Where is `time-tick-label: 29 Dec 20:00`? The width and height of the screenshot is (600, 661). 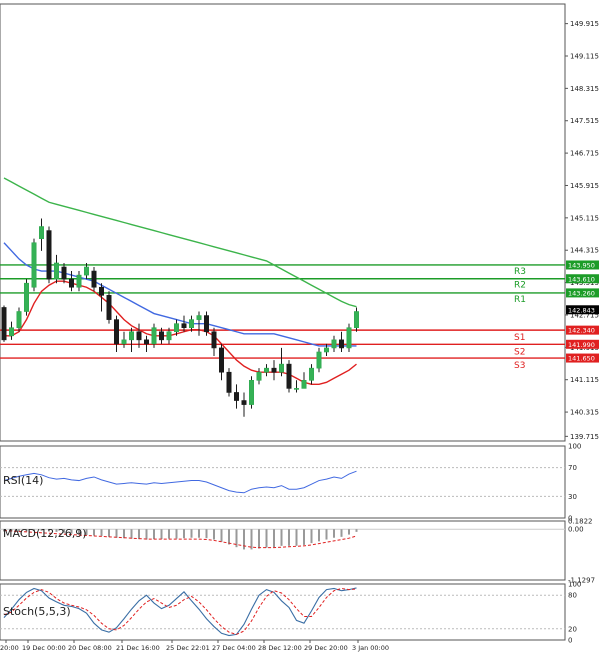 time-tick-label: 29 Dec 20:00 is located at coordinates (326, 648).